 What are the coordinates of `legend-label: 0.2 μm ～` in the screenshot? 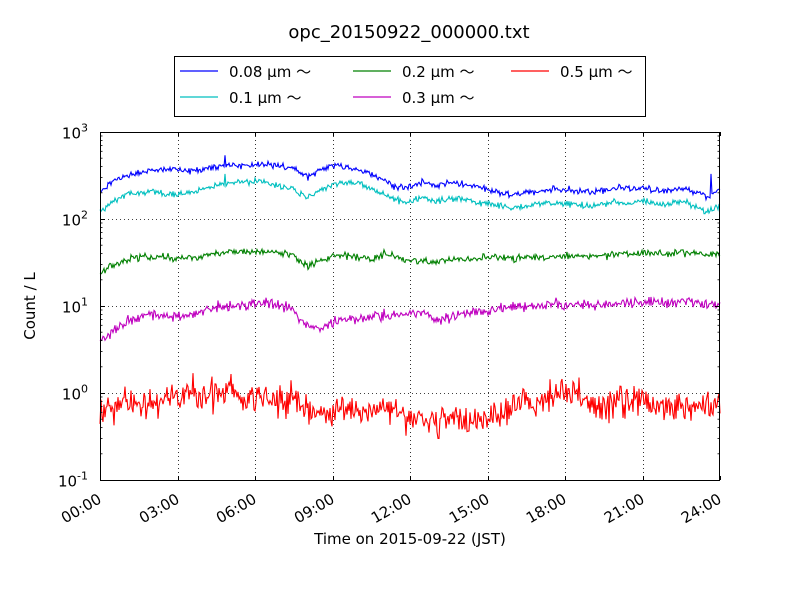 It's located at (438, 72).